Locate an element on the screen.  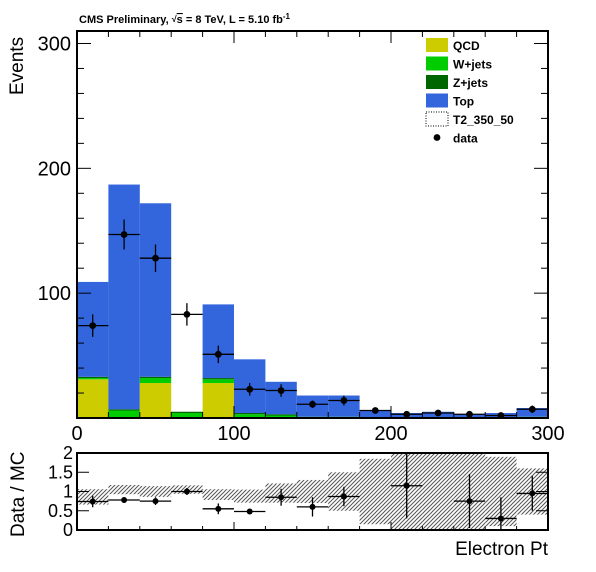
legend-item-w-jets: W+jets is located at coordinates (459, 64).